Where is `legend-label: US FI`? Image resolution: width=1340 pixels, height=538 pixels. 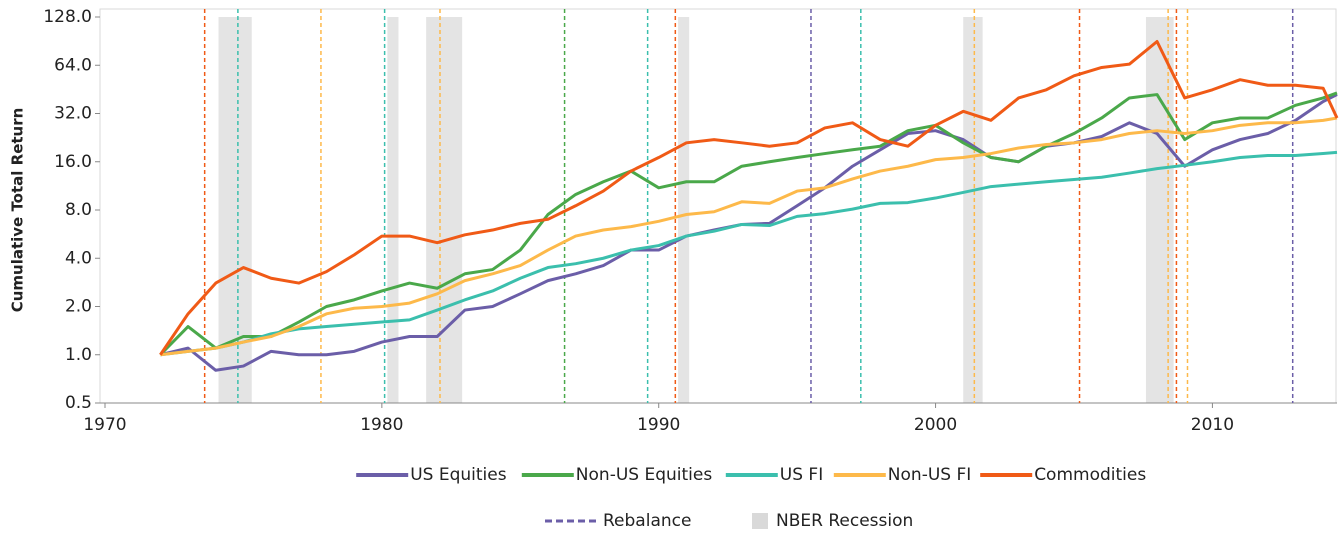
legend-label: US FI is located at coordinates (801, 475).